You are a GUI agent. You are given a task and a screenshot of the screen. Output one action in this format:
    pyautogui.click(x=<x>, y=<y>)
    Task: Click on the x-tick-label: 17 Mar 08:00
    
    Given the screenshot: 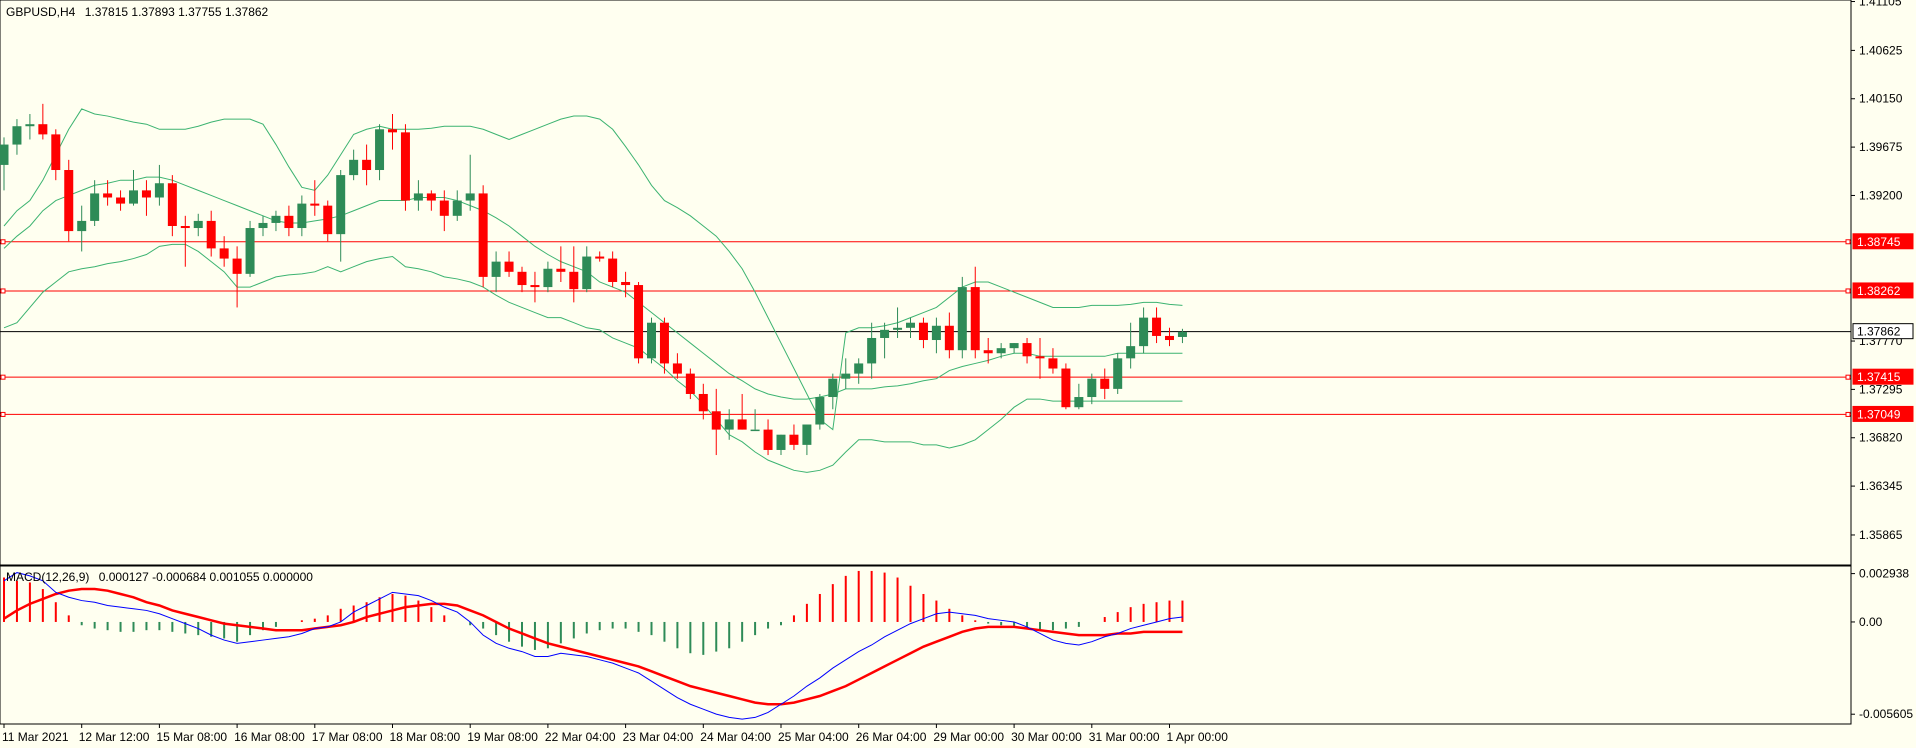 What is the action you would take?
    pyautogui.click(x=347, y=737)
    